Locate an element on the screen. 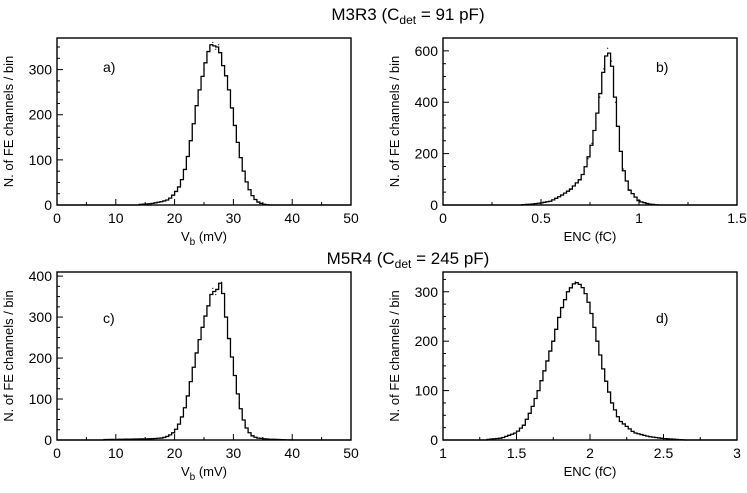 The width and height of the screenshot is (747, 493). x-tick-label: 1 is located at coordinates (443, 453).